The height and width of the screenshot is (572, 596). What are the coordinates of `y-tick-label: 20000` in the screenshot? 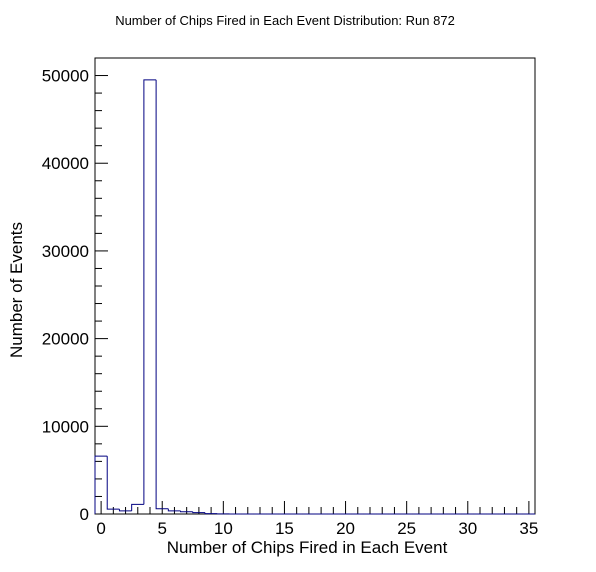 It's located at (65, 339).